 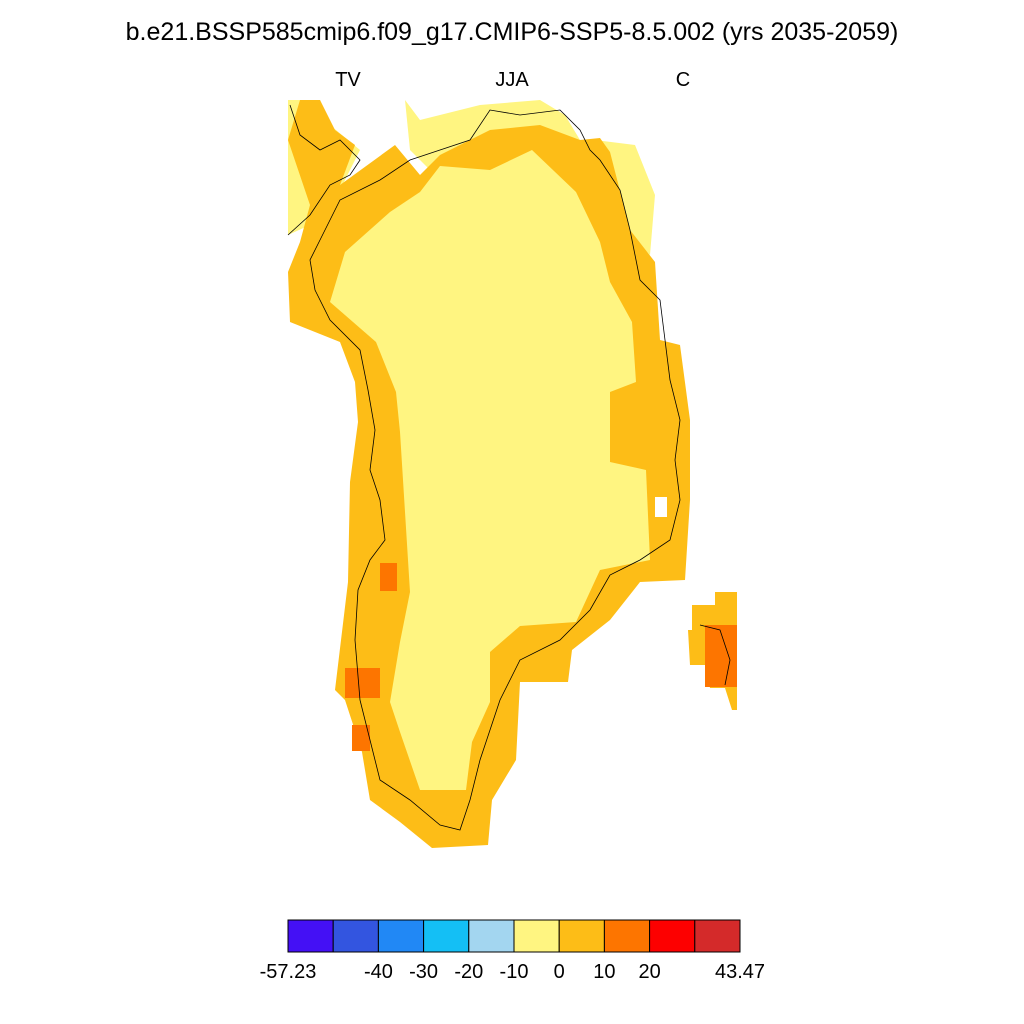 What do you see at coordinates (288, 972) in the screenshot?
I see `colorbar-label: -57.23` at bounding box center [288, 972].